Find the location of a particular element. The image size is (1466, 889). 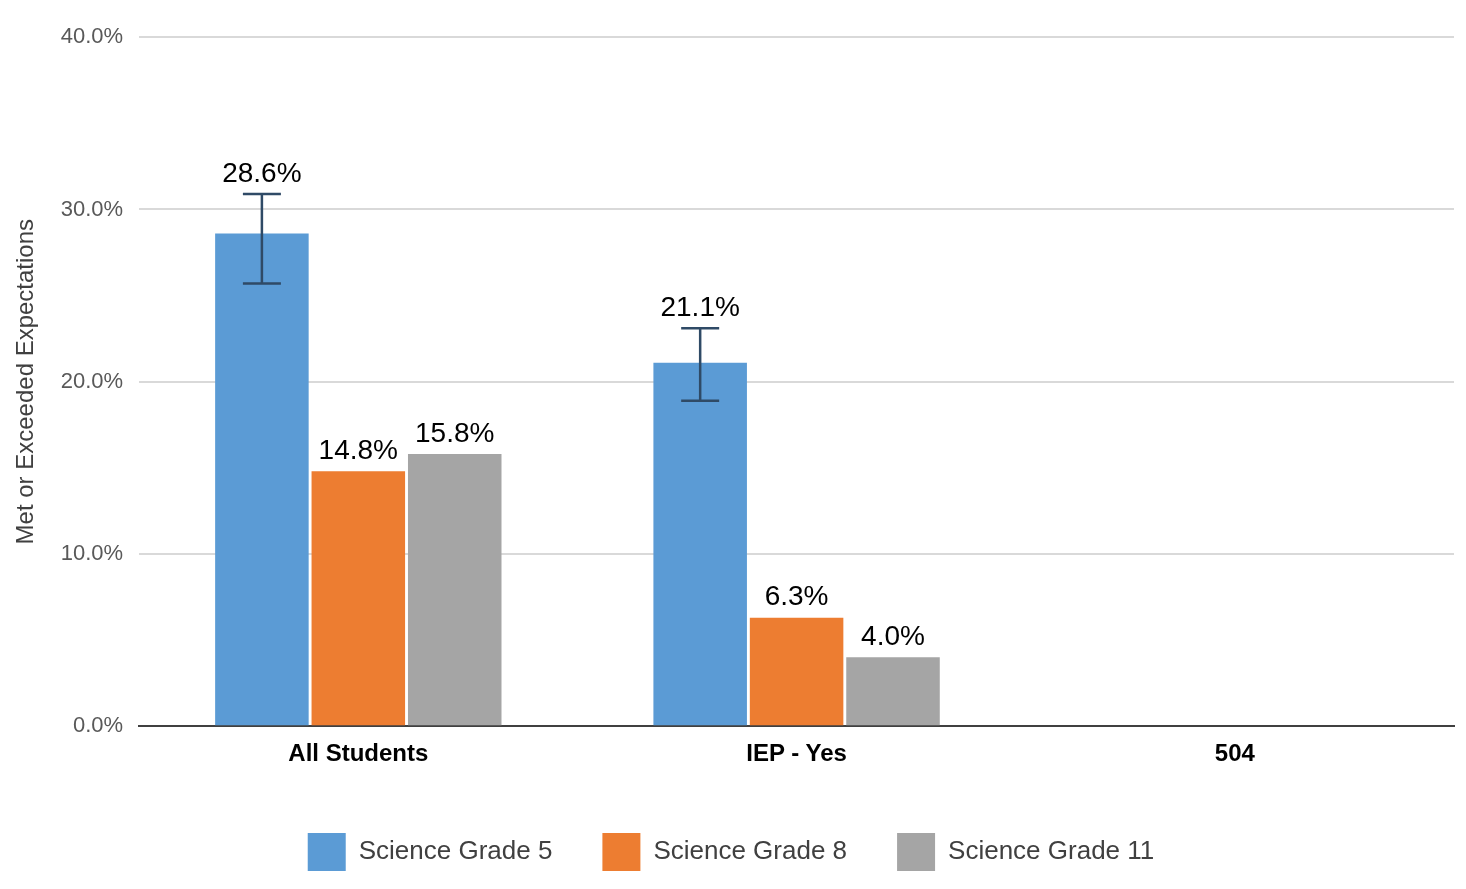

data-label: 28.6% is located at coordinates (262, 172).